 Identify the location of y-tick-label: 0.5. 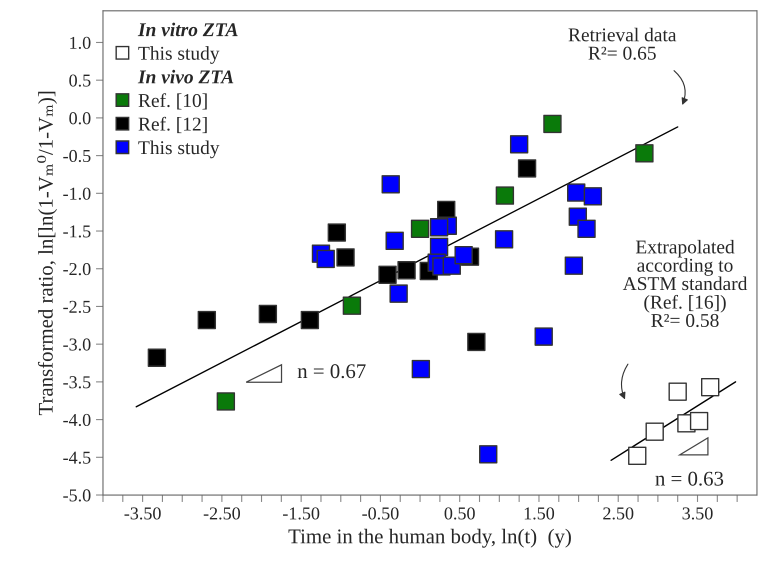
(79, 80).